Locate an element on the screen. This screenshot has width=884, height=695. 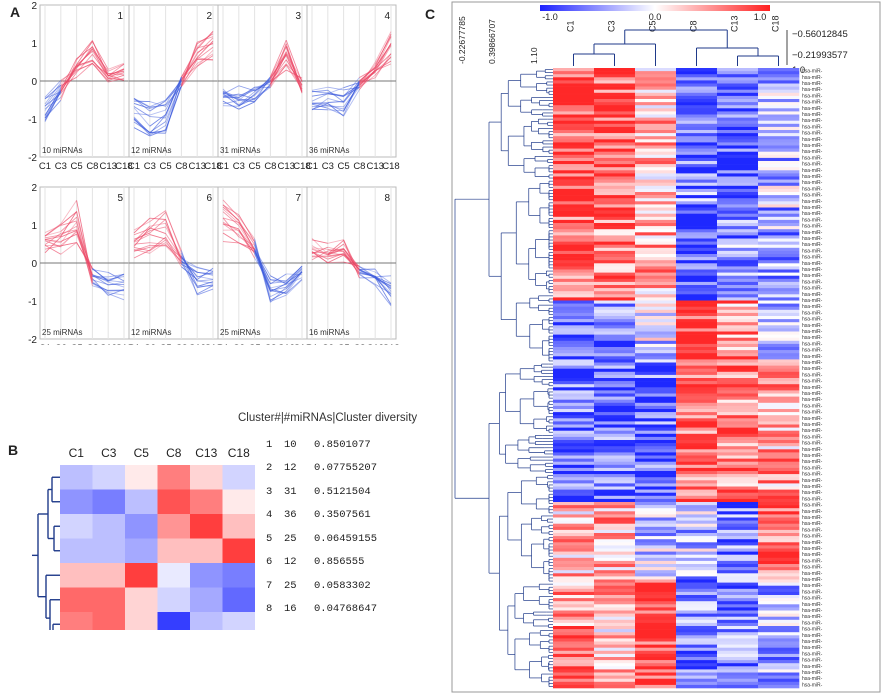
cluster-diversity: 0.5121504 is located at coordinates (342, 491).